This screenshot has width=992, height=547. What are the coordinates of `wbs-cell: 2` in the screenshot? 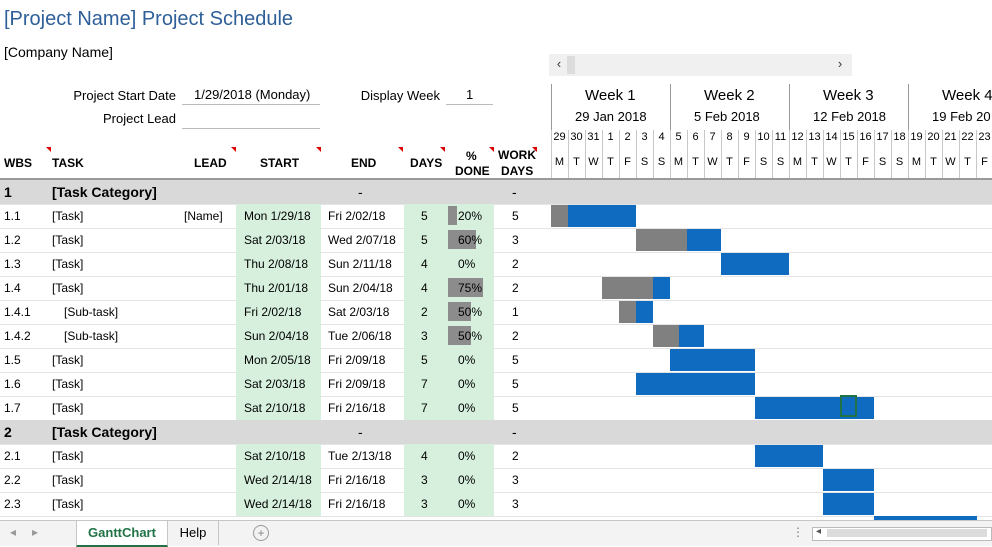 It's located at (8, 432).